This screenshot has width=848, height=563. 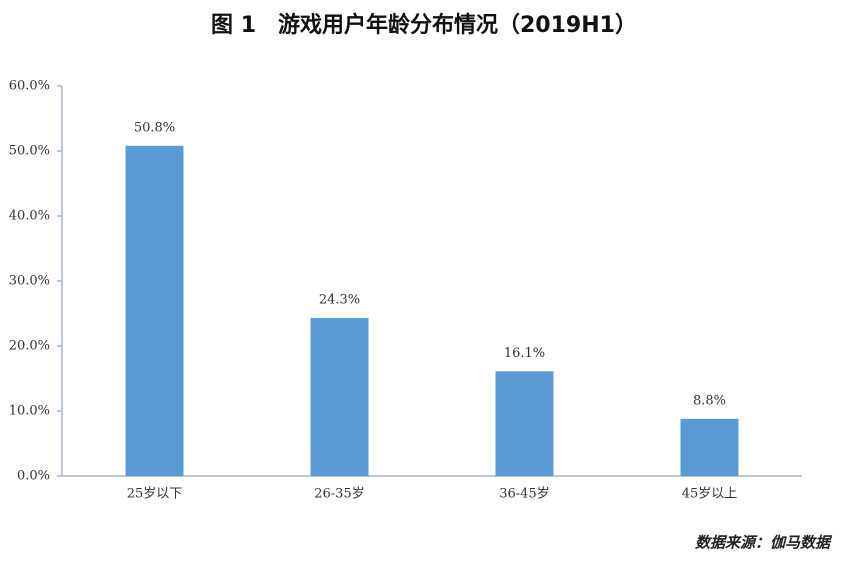 What do you see at coordinates (155, 494) in the screenshot?
I see `x-tick-label: 25岁以下` at bounding box center [155, 494].